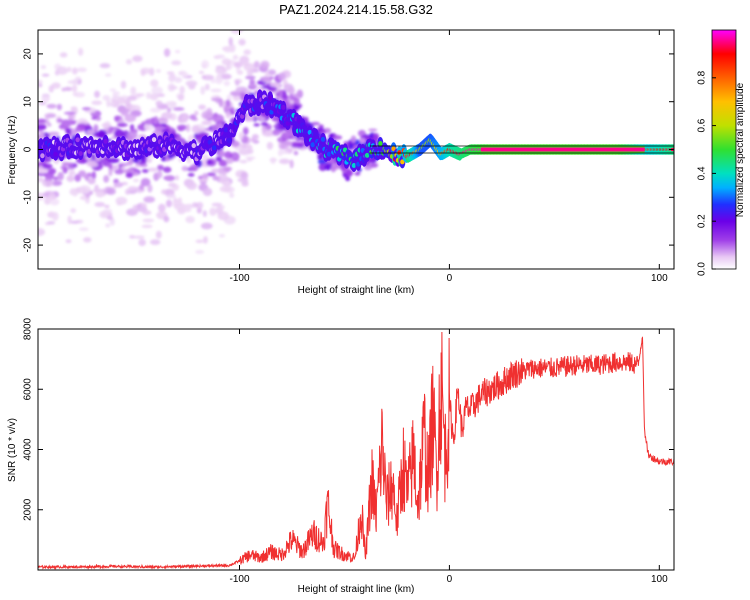 Image resolution: width=750 pixels, height=600 pixels. Describe the element at coordinates (28, 449) in the screenshot. I see `y-tick-label: 4000` at that location.